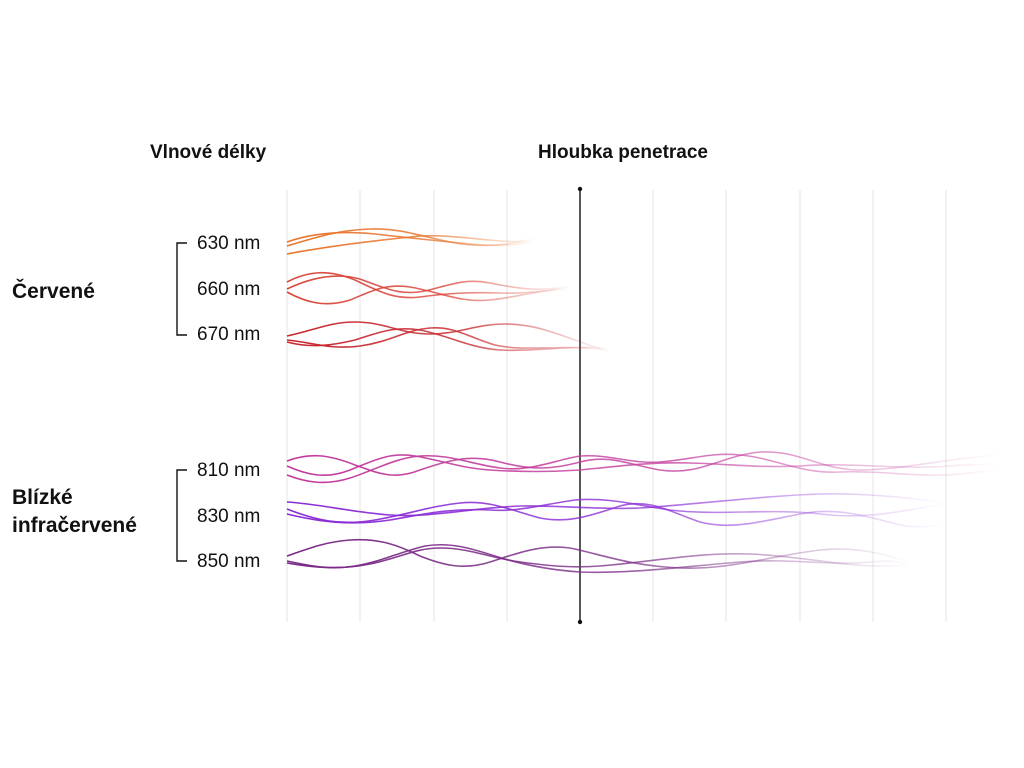  What do you see at coordinates (580, 405) in the screenshot?
I see `depth-axis` at bounding box center [580, 405].